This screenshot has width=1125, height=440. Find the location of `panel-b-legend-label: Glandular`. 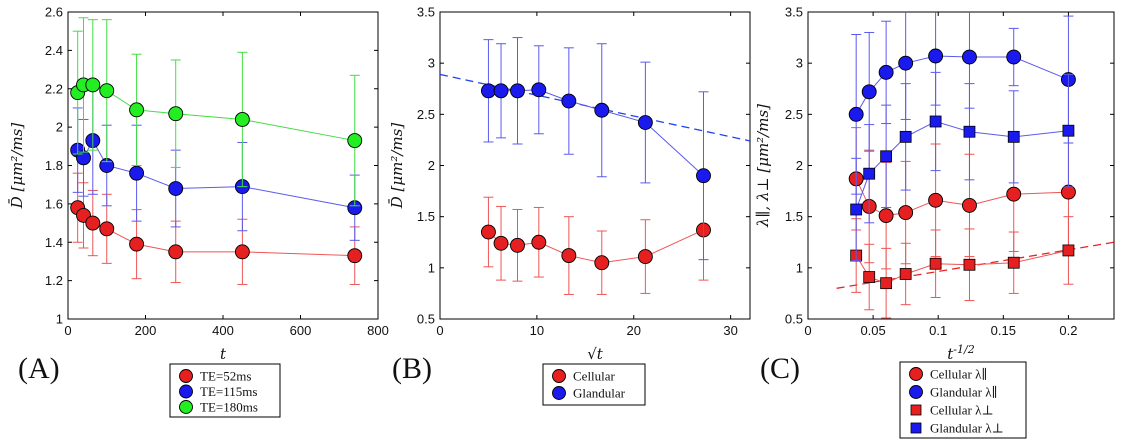

panel-b-legend-label: Glandular is located at coordinates (599, 393).